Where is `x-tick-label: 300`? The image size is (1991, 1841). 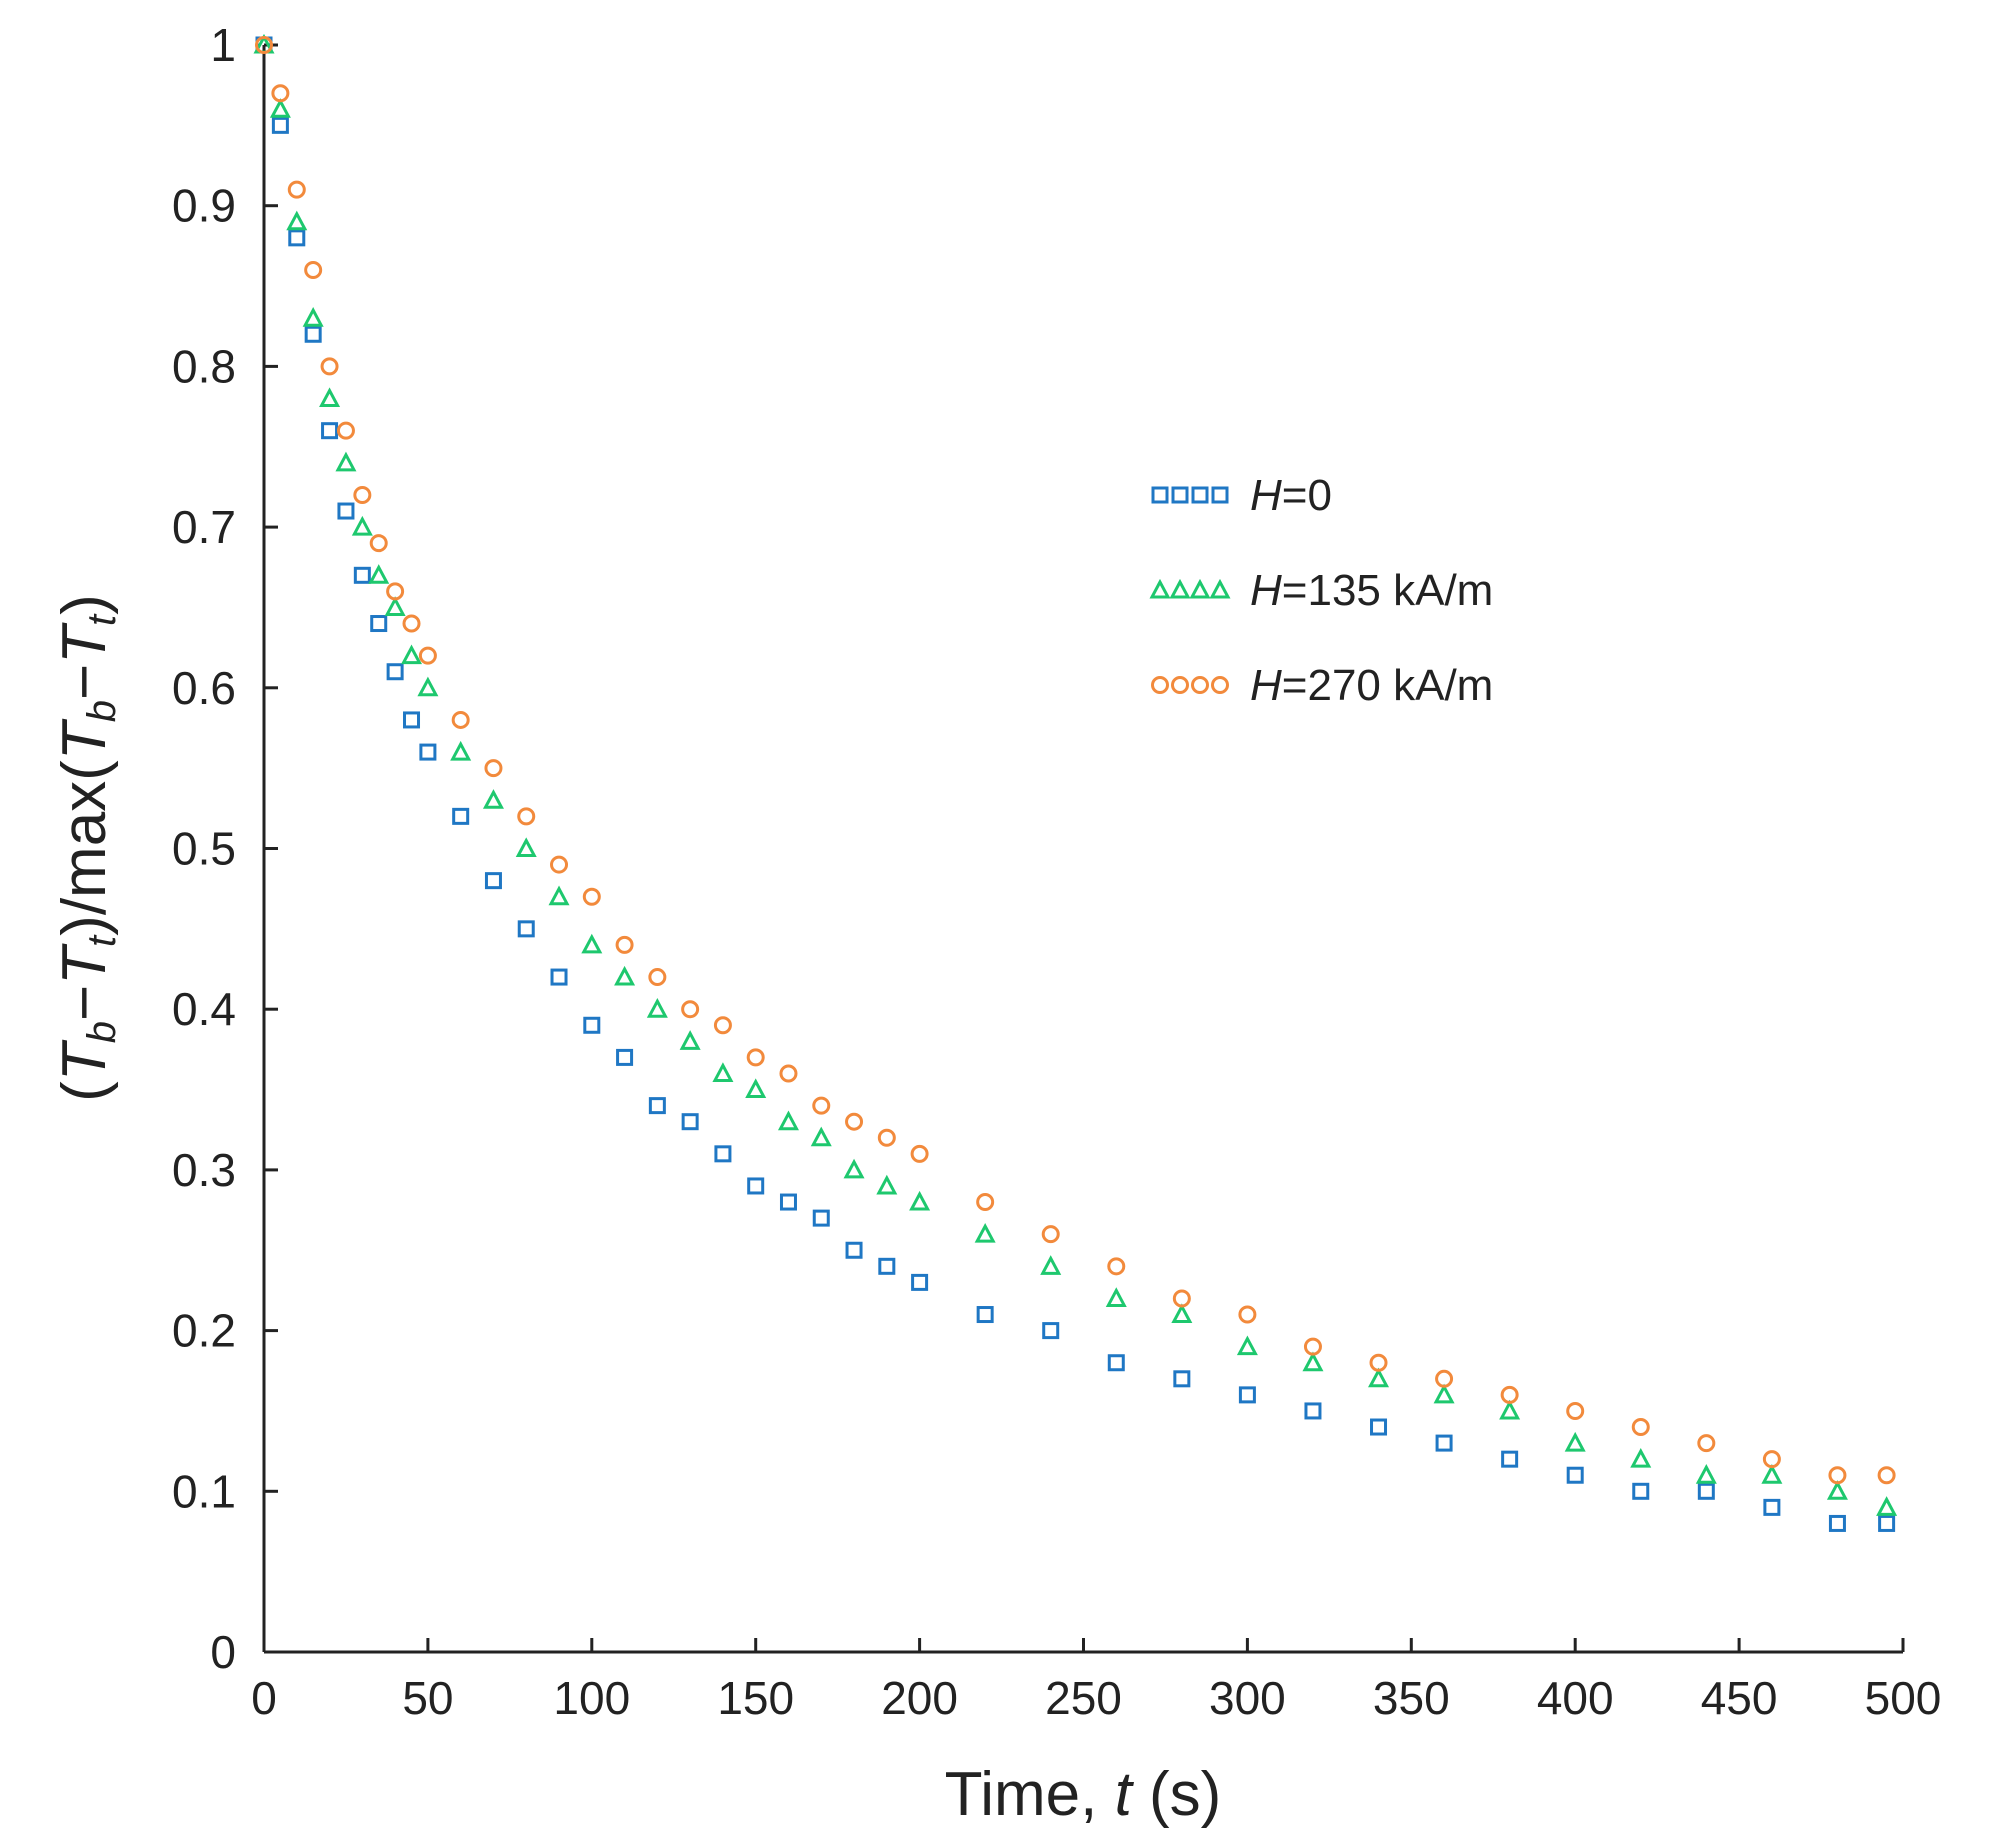 x-tick-label: 300 is located at coordinates (1247, 1698).